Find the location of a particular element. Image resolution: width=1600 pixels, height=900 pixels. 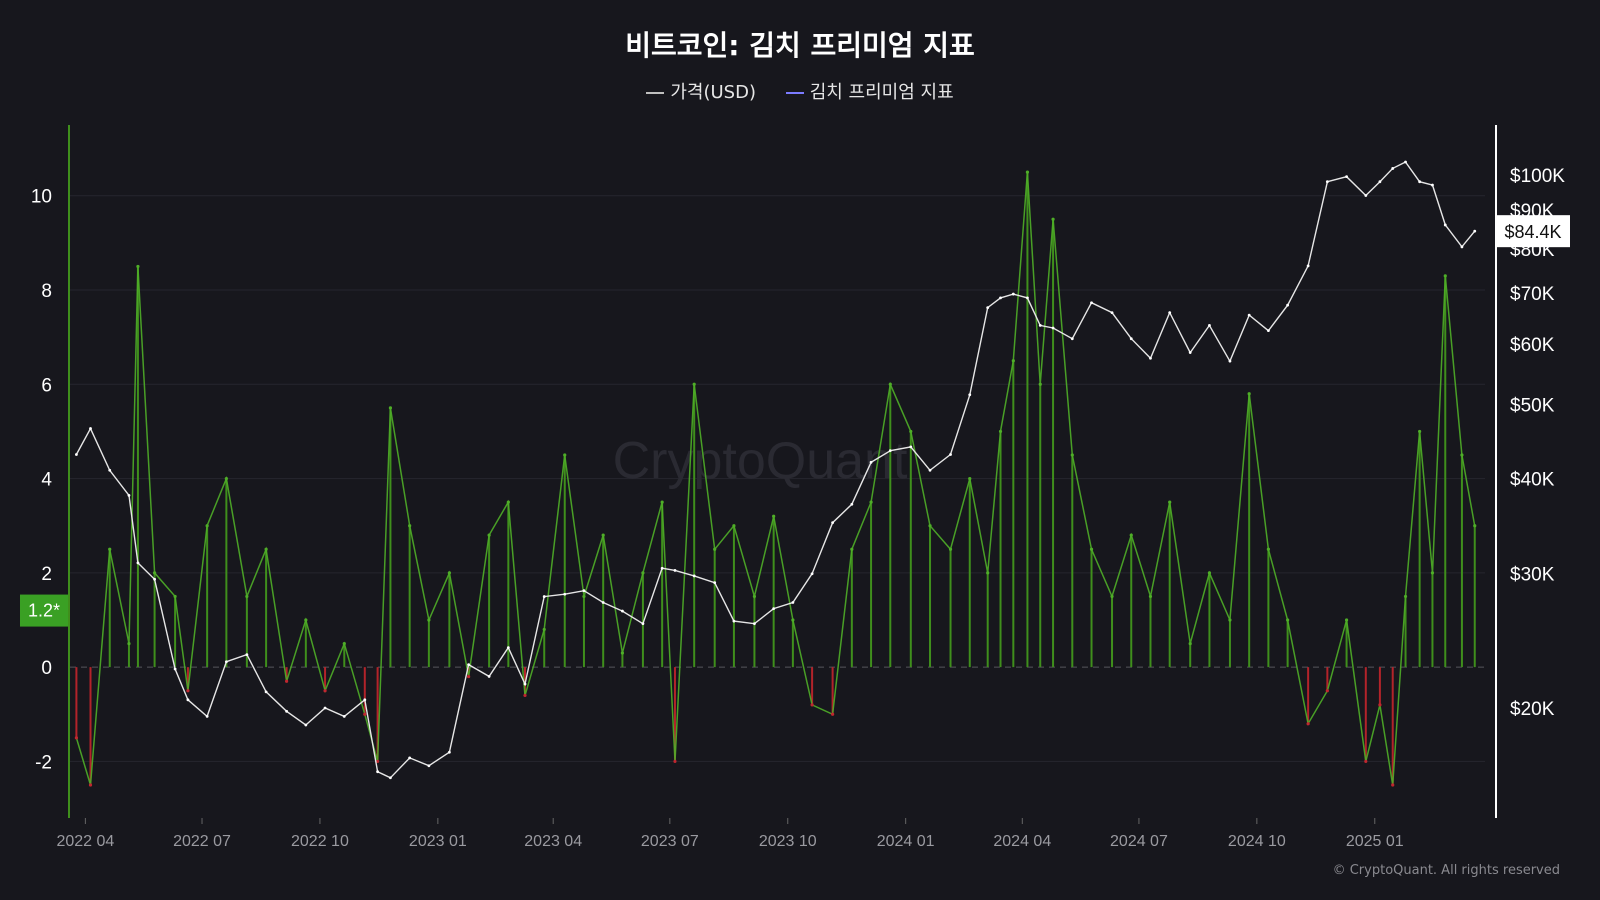

current-premium-label: 1.2* is located at coordinates (44, 611).